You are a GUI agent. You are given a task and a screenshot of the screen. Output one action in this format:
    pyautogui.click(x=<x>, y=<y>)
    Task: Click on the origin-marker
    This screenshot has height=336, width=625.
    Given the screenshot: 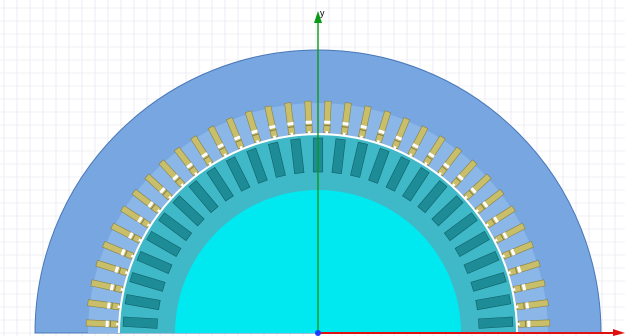 What is the action you would take?
    pyautogui.click(x=318, y=333)
    